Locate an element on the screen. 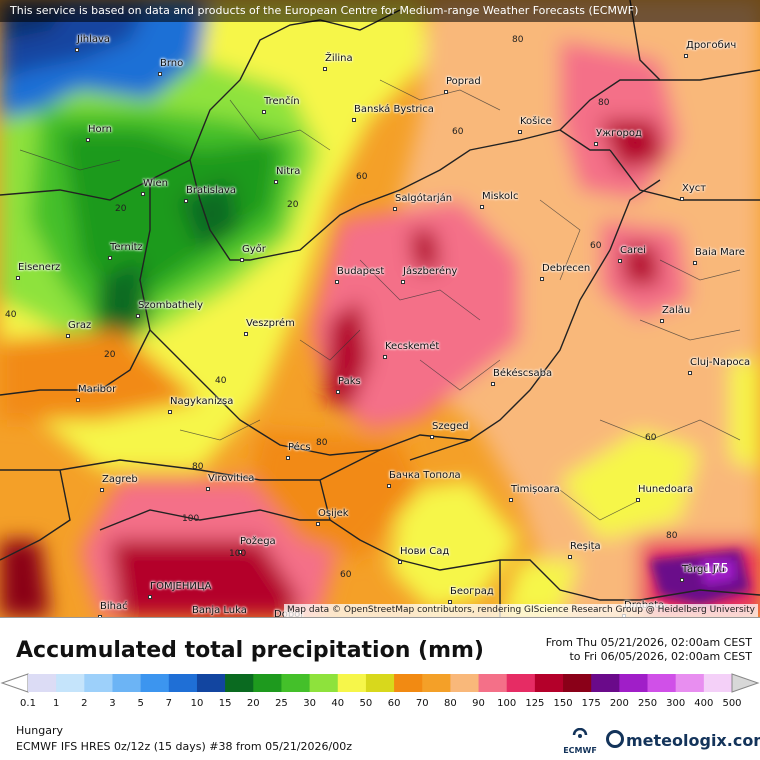  city-label: Salgótarján is located at coordinates (424, 198).